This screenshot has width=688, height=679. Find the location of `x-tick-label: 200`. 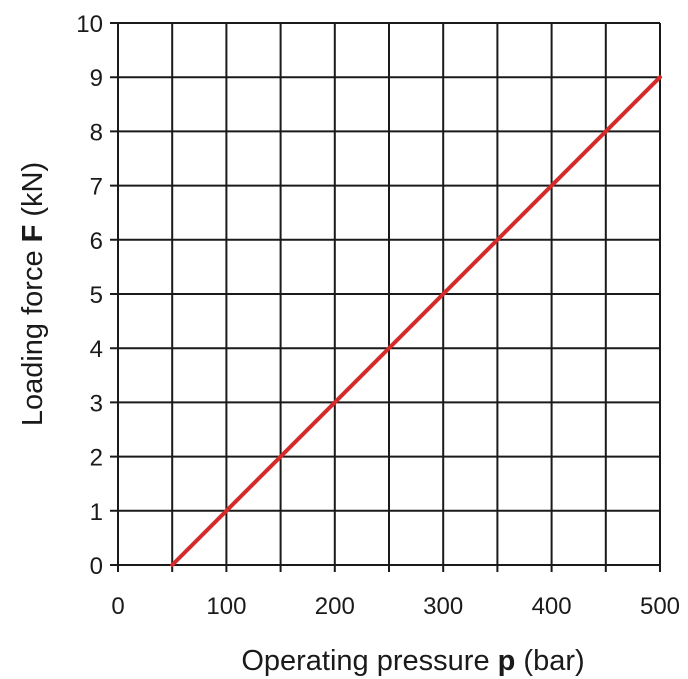

x-tick-label: 200 is located at coordinates (335, 606).